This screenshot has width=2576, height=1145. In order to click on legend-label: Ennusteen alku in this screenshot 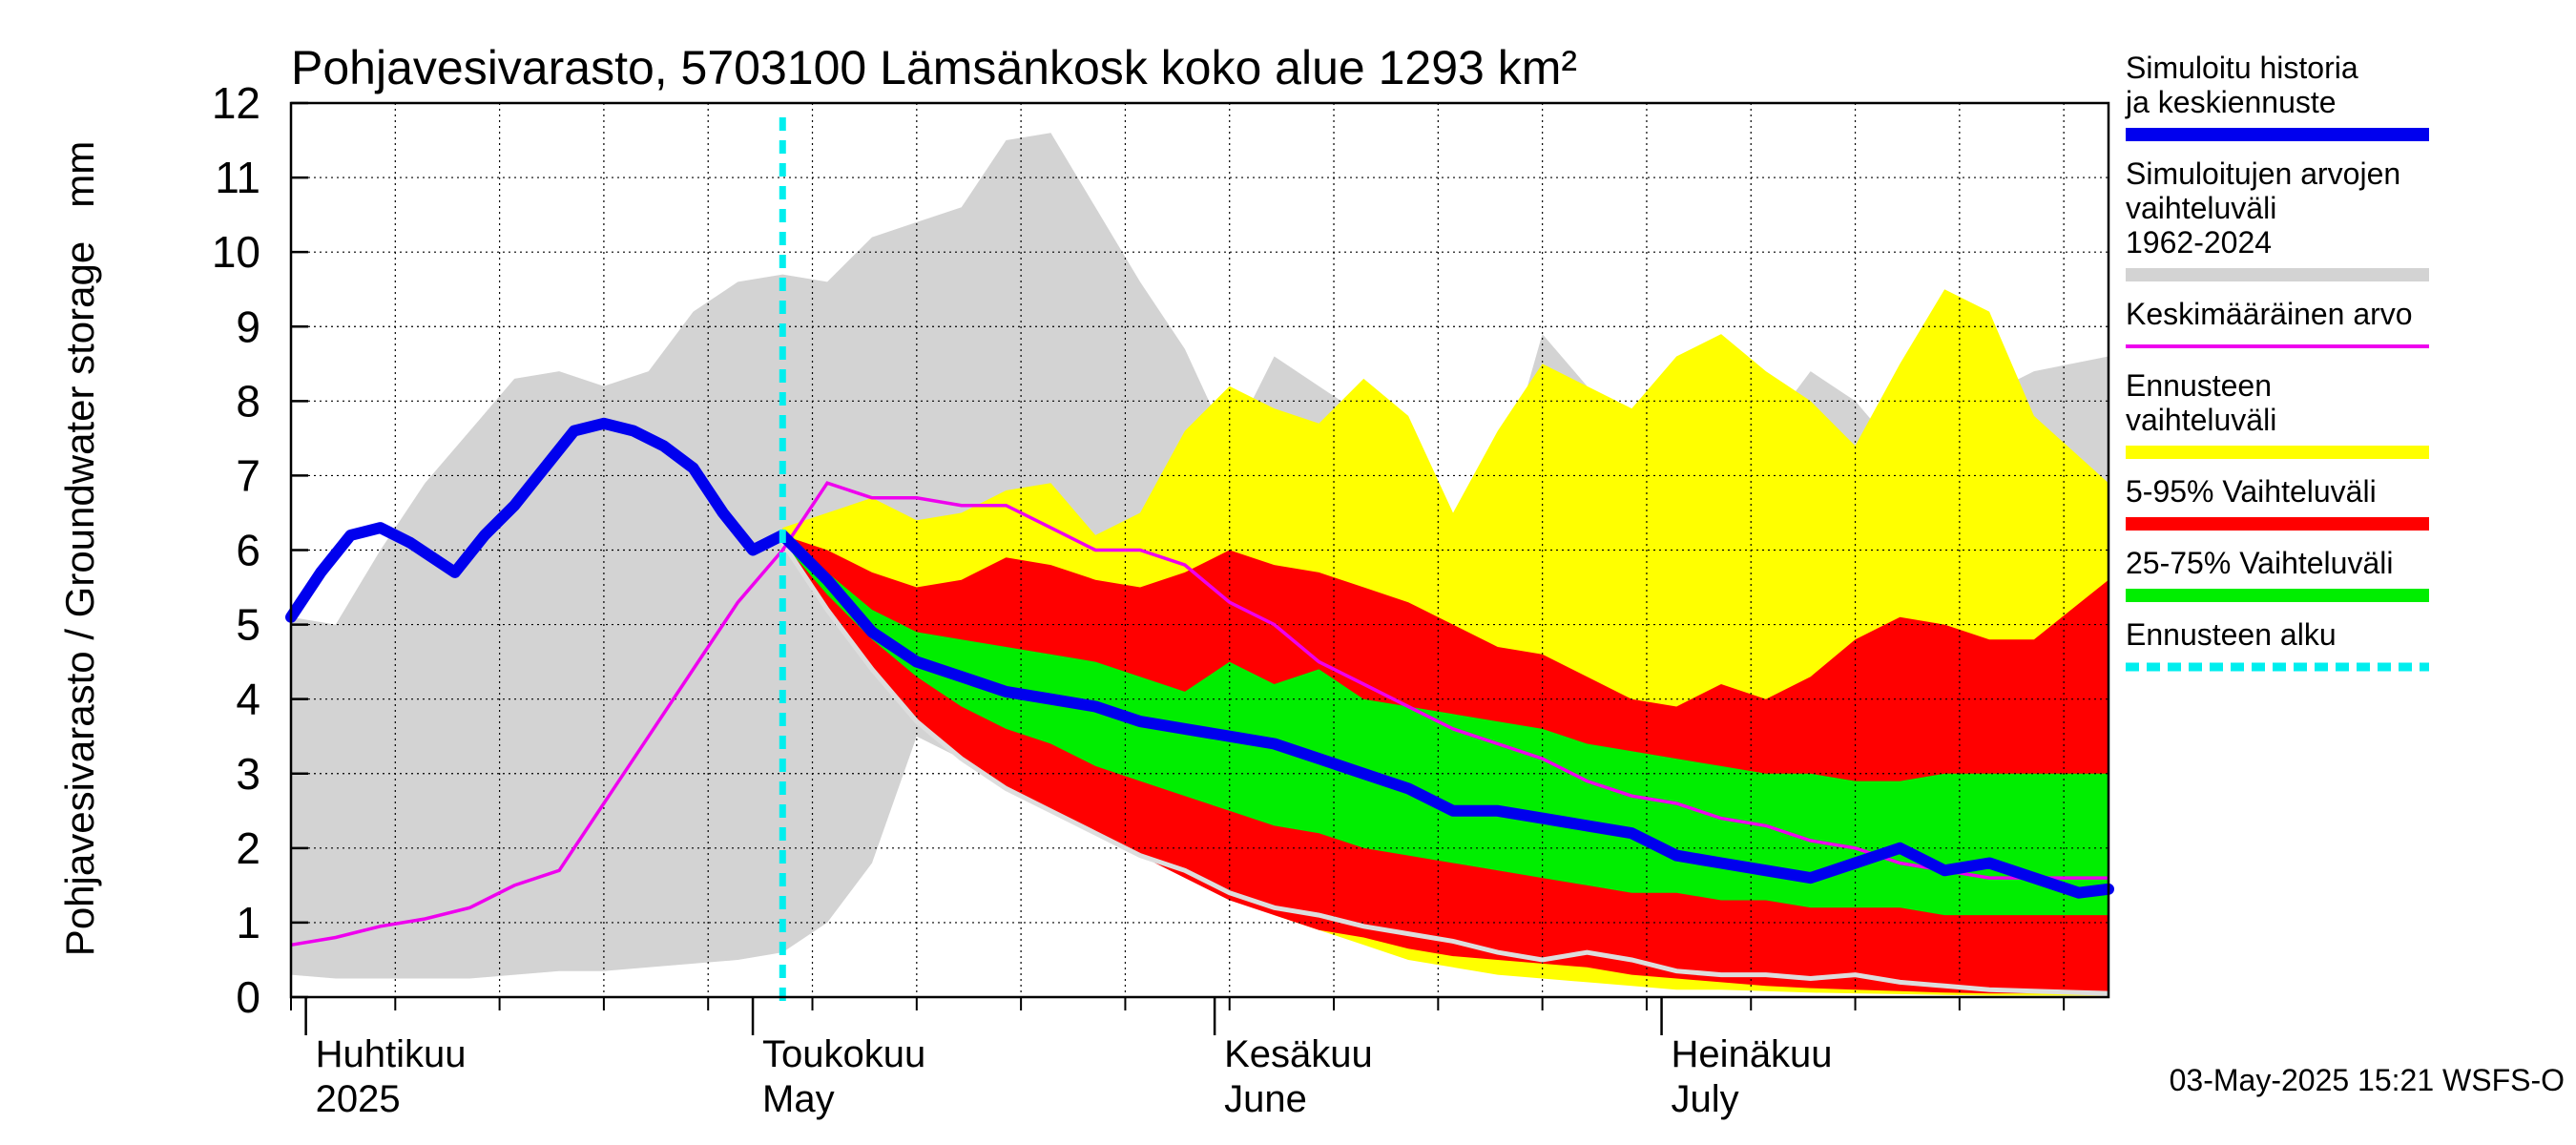, I will do `click(2231, 635)`.